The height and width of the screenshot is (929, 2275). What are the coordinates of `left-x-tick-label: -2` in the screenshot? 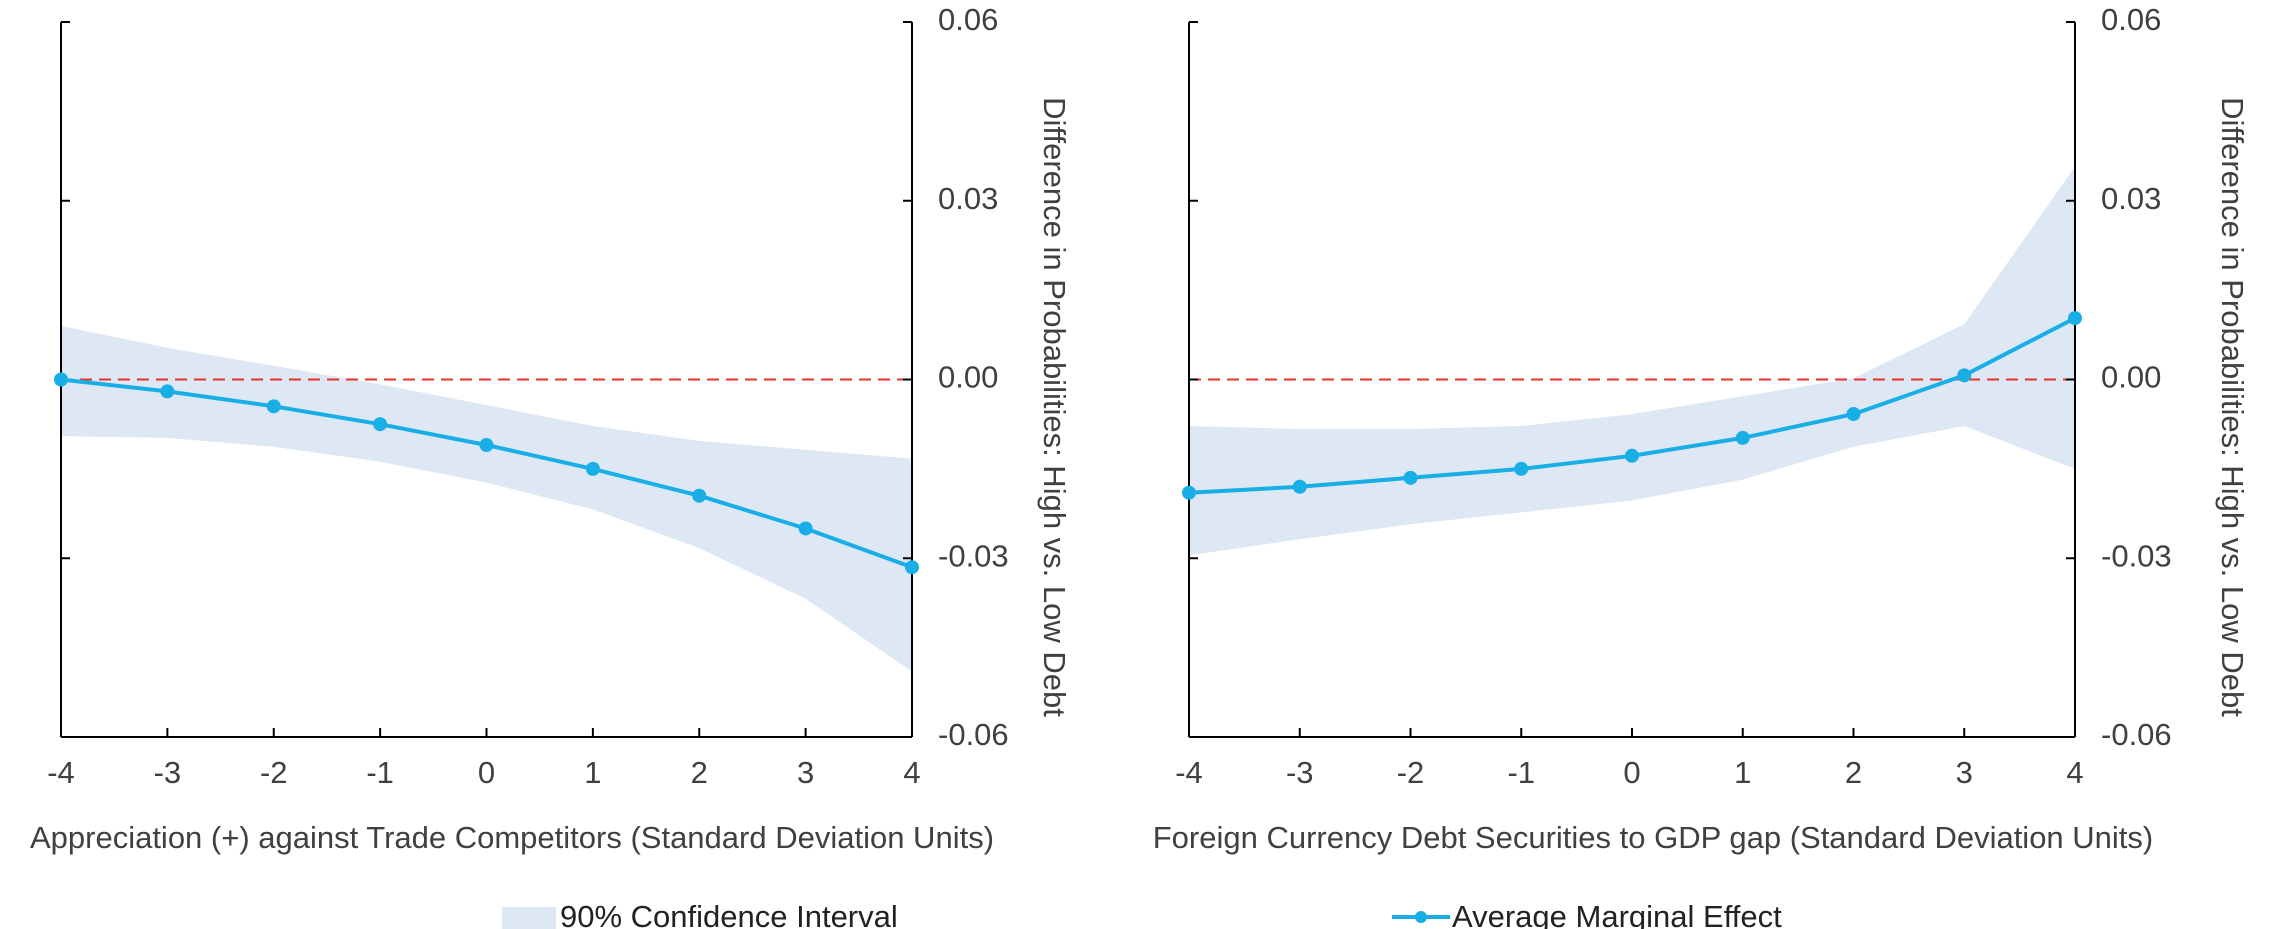 It's located at (274, 772).